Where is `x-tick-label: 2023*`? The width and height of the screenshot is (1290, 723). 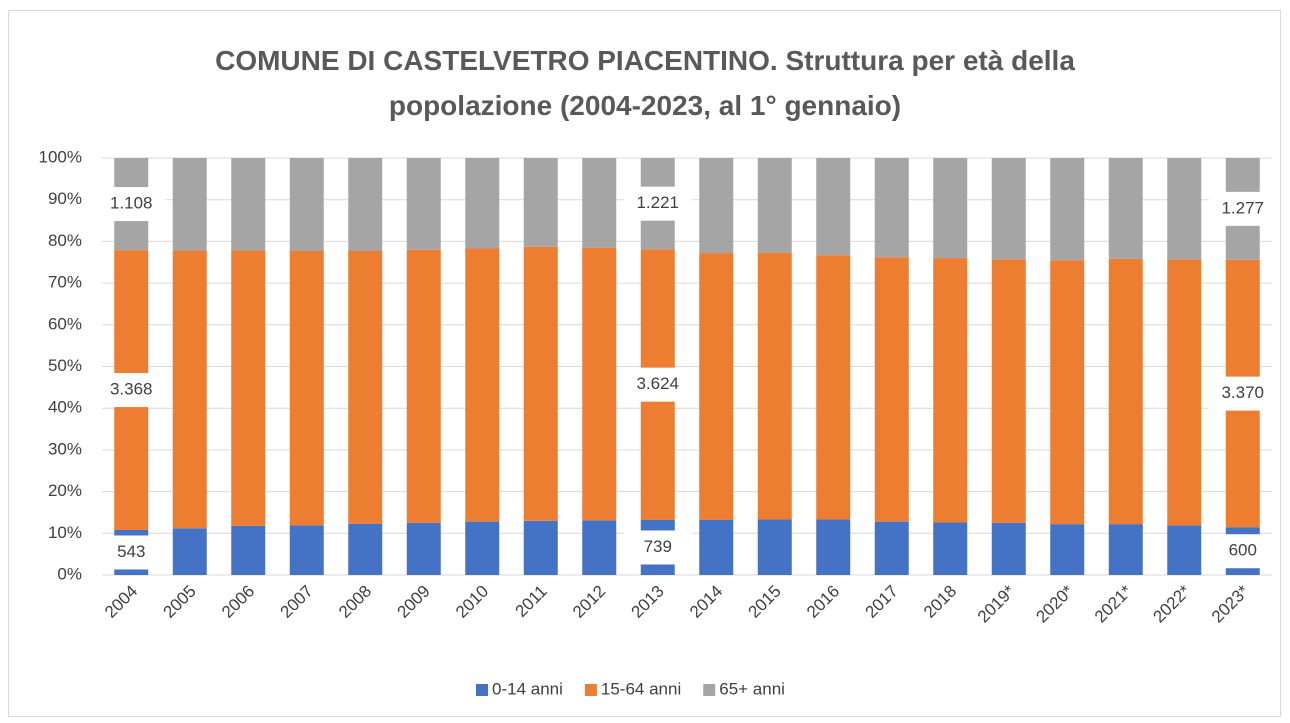 x-tick-label: 2023* is located at coordinates (1230, 603).